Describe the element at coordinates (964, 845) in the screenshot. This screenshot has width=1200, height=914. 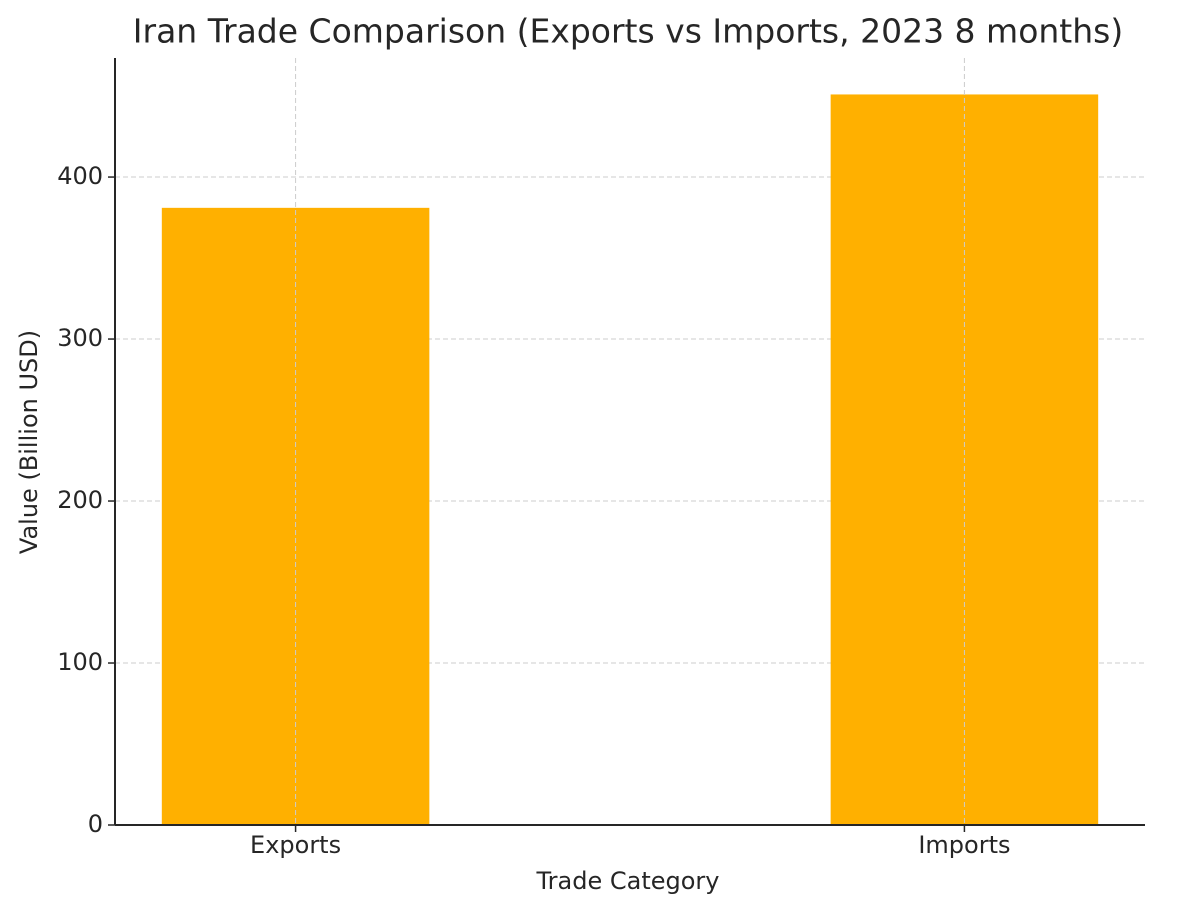
I see `x-tick-label: Imports` at that location.